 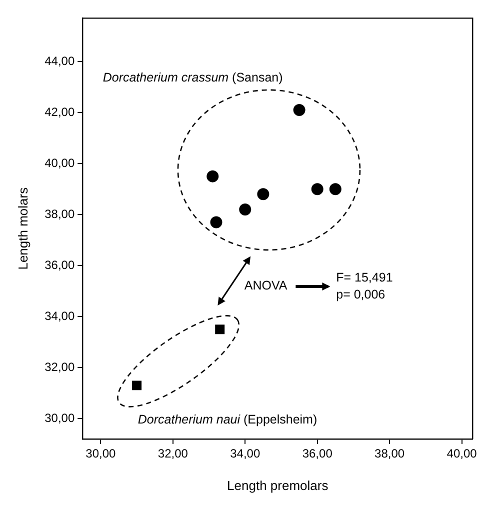 I want to click on annotation: ANOVA, so click(x=266, y=286).